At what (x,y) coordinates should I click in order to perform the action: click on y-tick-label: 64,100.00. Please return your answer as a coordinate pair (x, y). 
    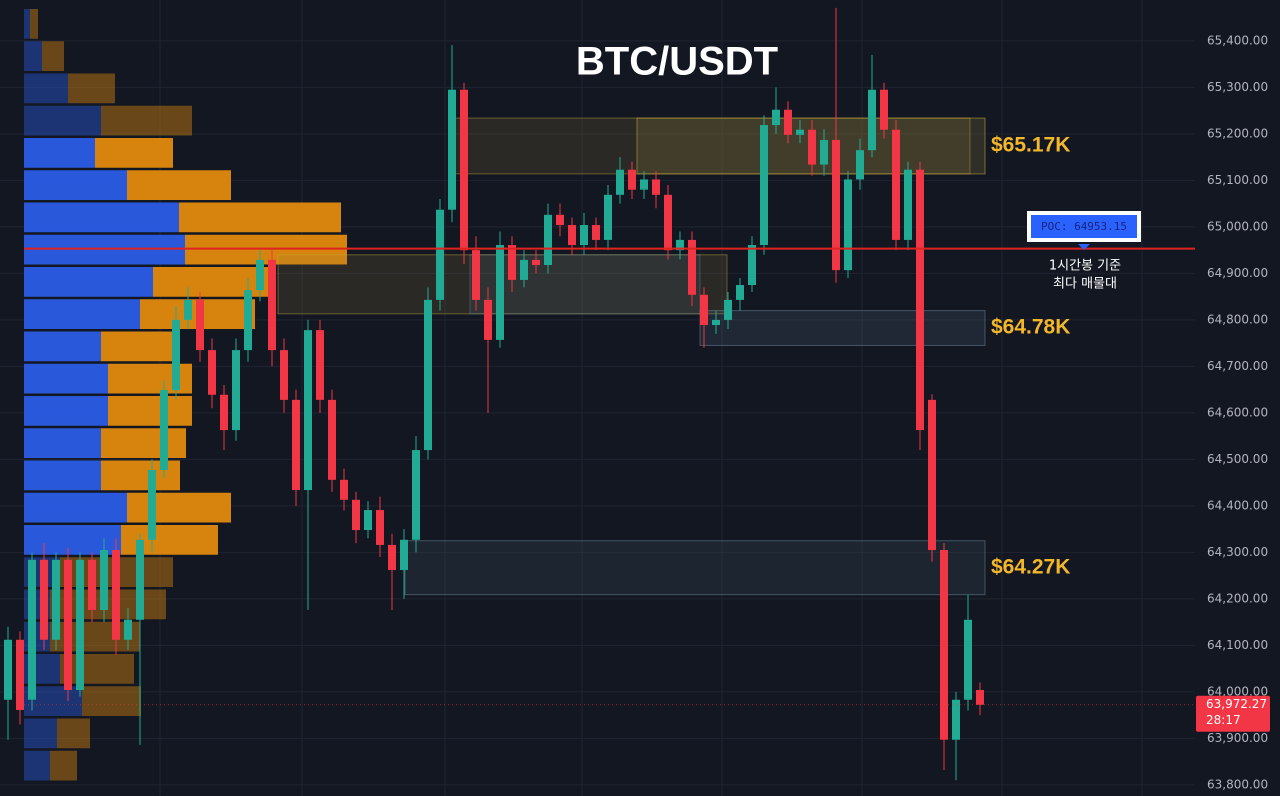
    Looking at the image, I should click on (1237, 645).